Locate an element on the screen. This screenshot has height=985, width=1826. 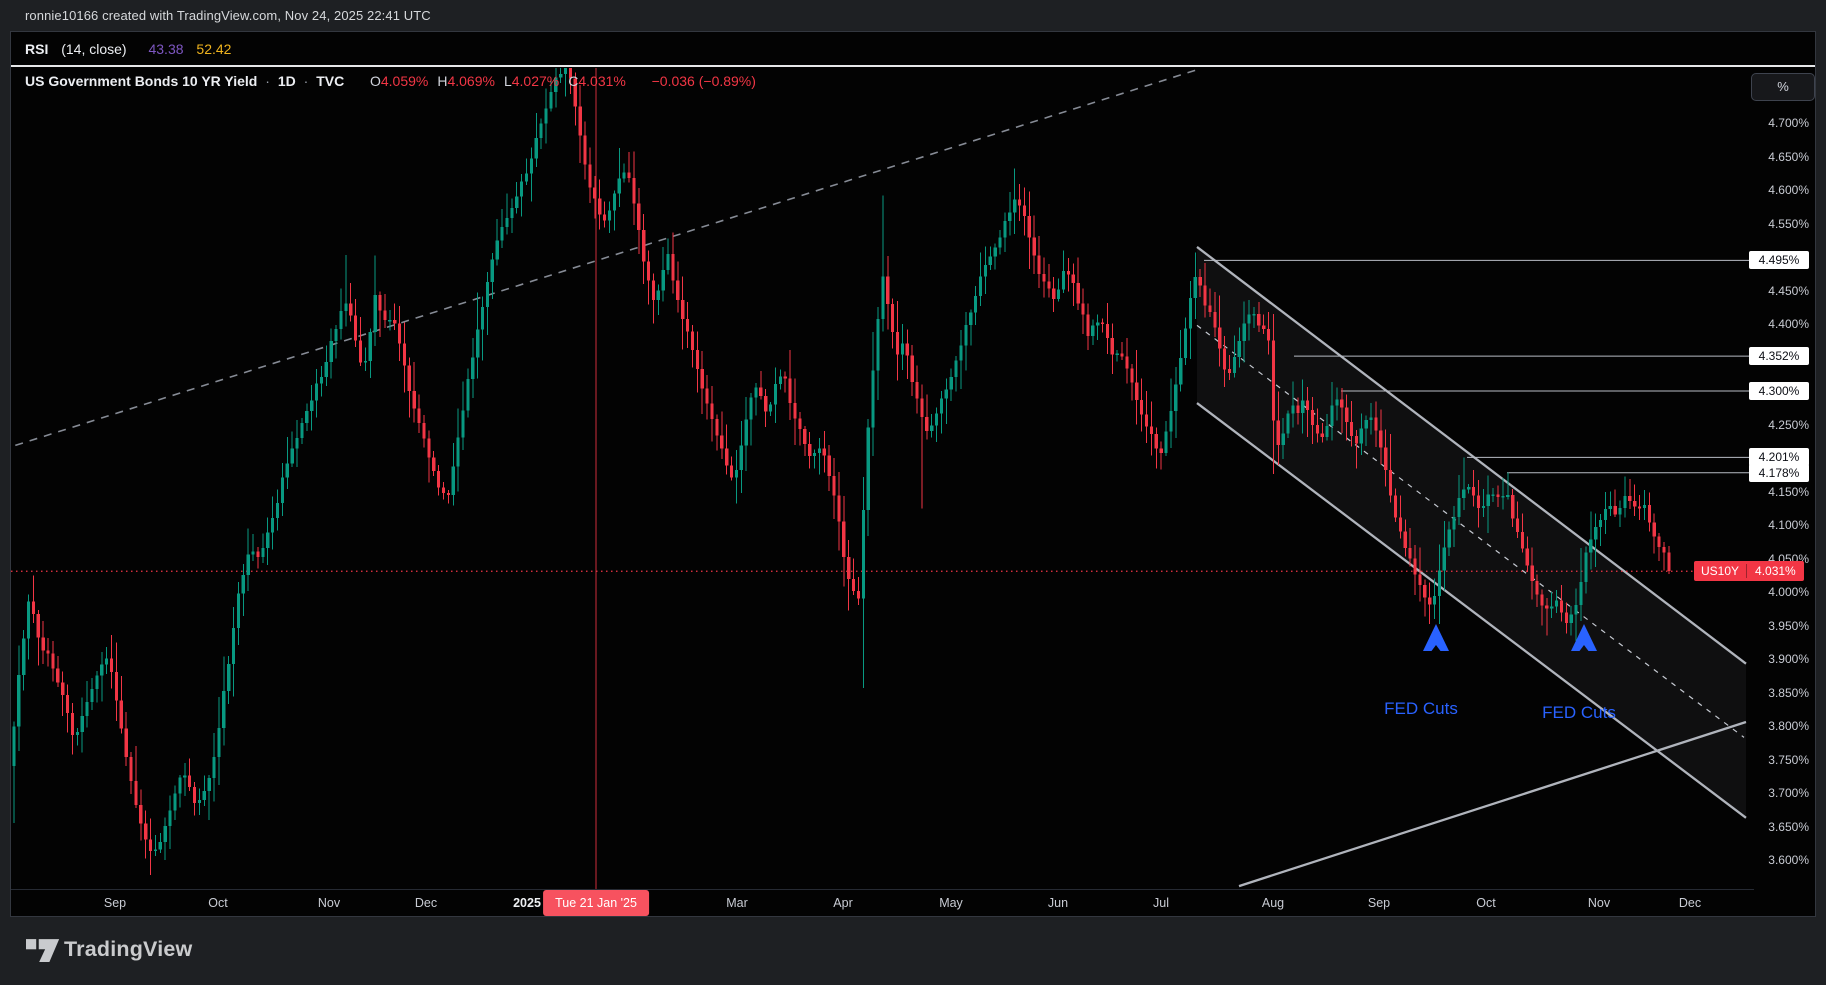
price-tick-label: 3.700% is located at coordinates (1788, 793).